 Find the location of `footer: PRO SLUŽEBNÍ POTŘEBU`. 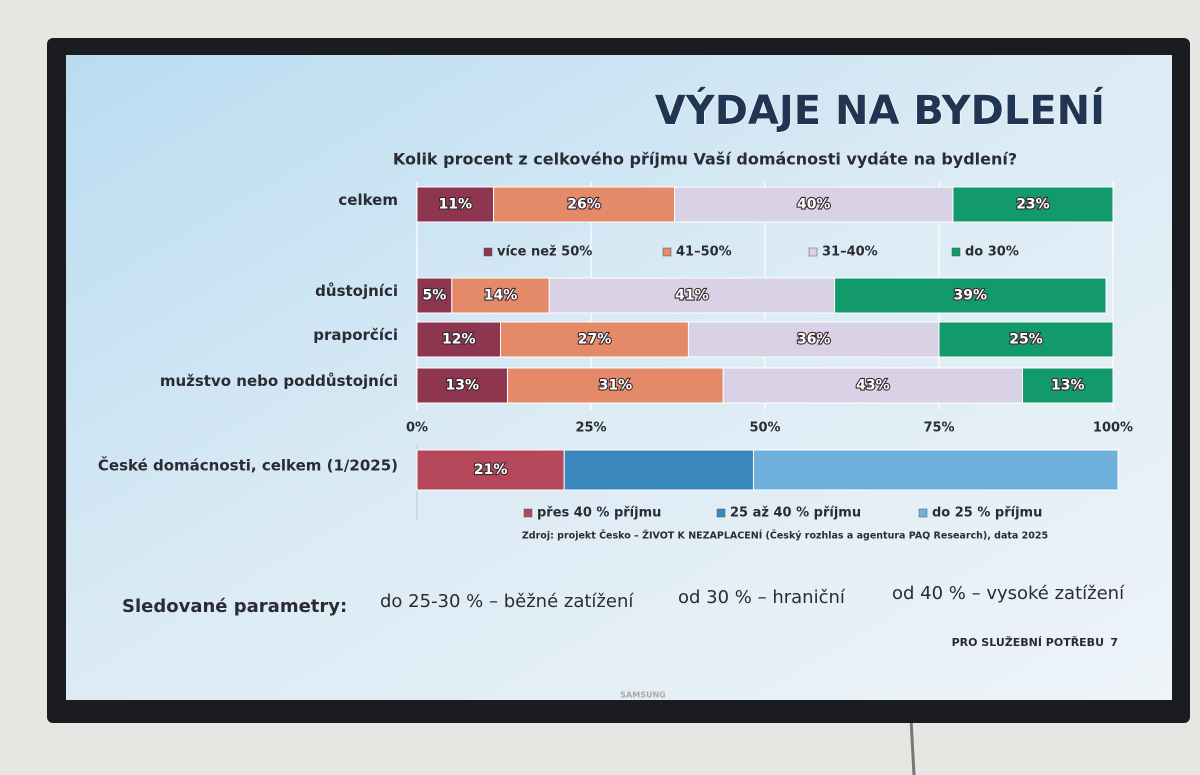

footer: PRO SLUŽEBNÍ POTŘEBU is located at coordinates (1028, 642).